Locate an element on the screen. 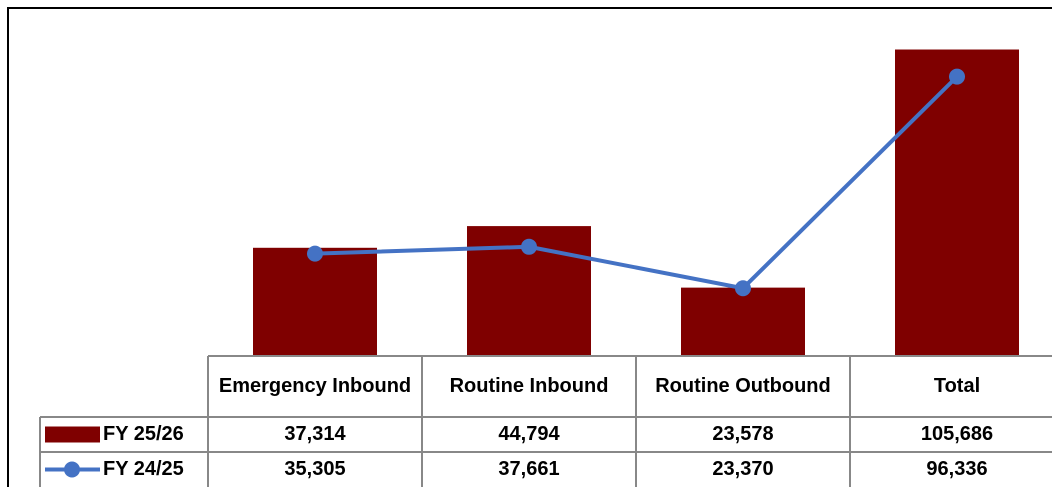  category-label: Total is located at coordinates (957, 386).